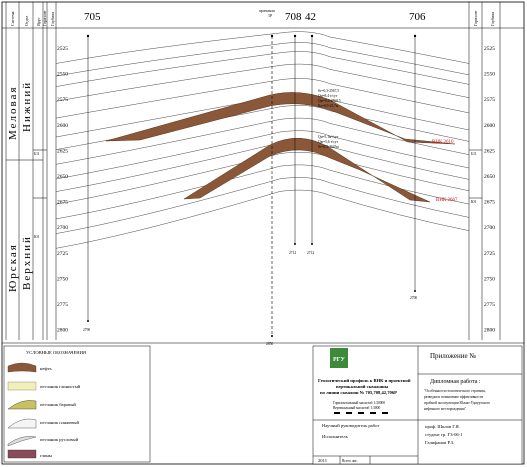  What do you see at coordinates (453, 397) in the screenshot?
I see `thesis-title-2: разведки и повышение эффективности` at bounding box center [453, 397].